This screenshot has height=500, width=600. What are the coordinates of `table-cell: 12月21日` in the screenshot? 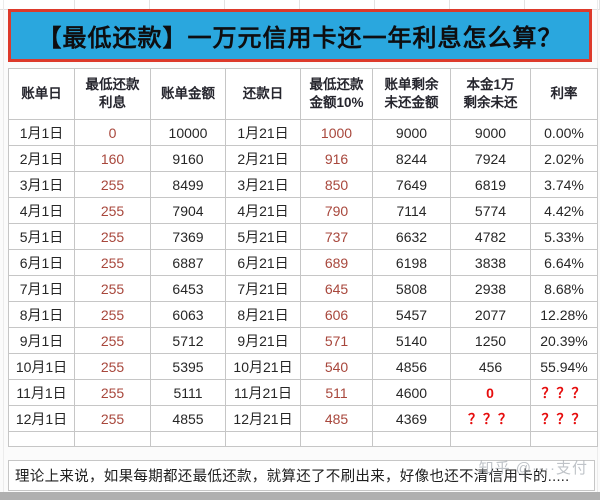 It's located at (263, 418).